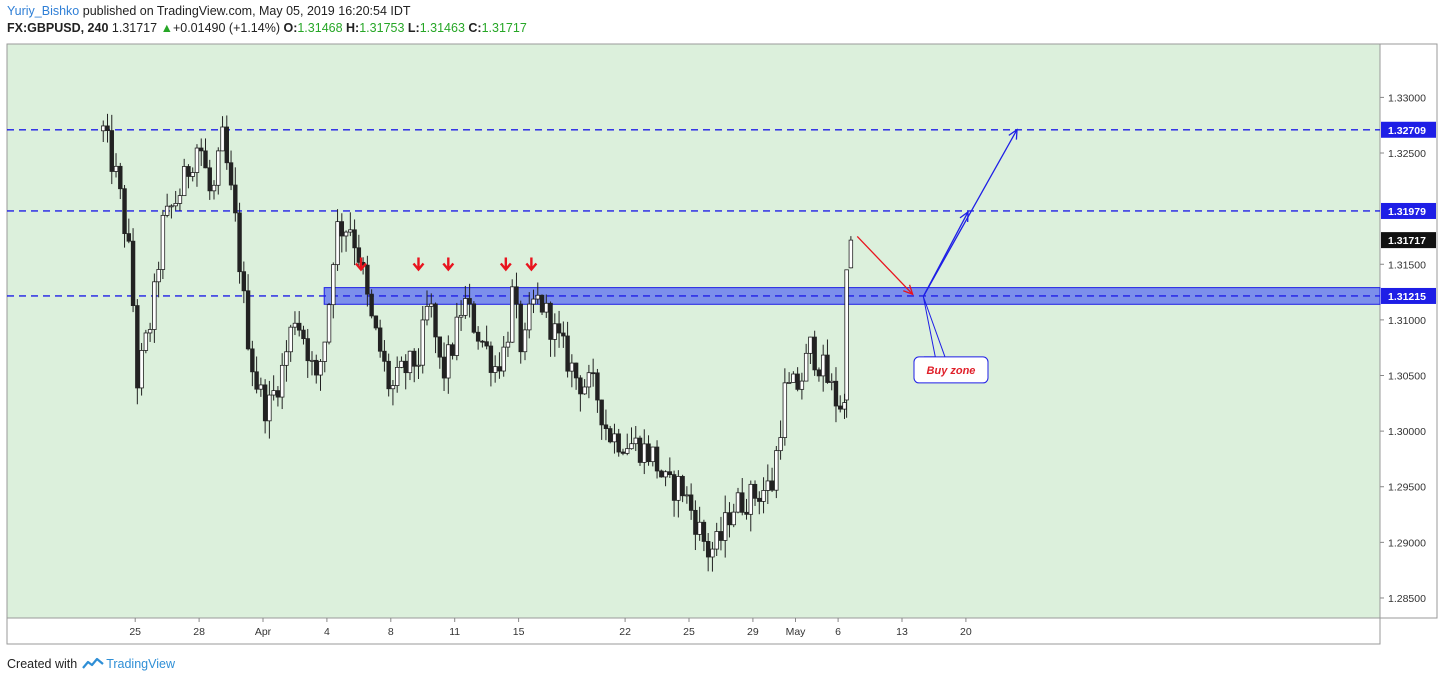 The width and height of the screenshot is (1444, 683). I want to click on price-axis, so click(1408, 331).